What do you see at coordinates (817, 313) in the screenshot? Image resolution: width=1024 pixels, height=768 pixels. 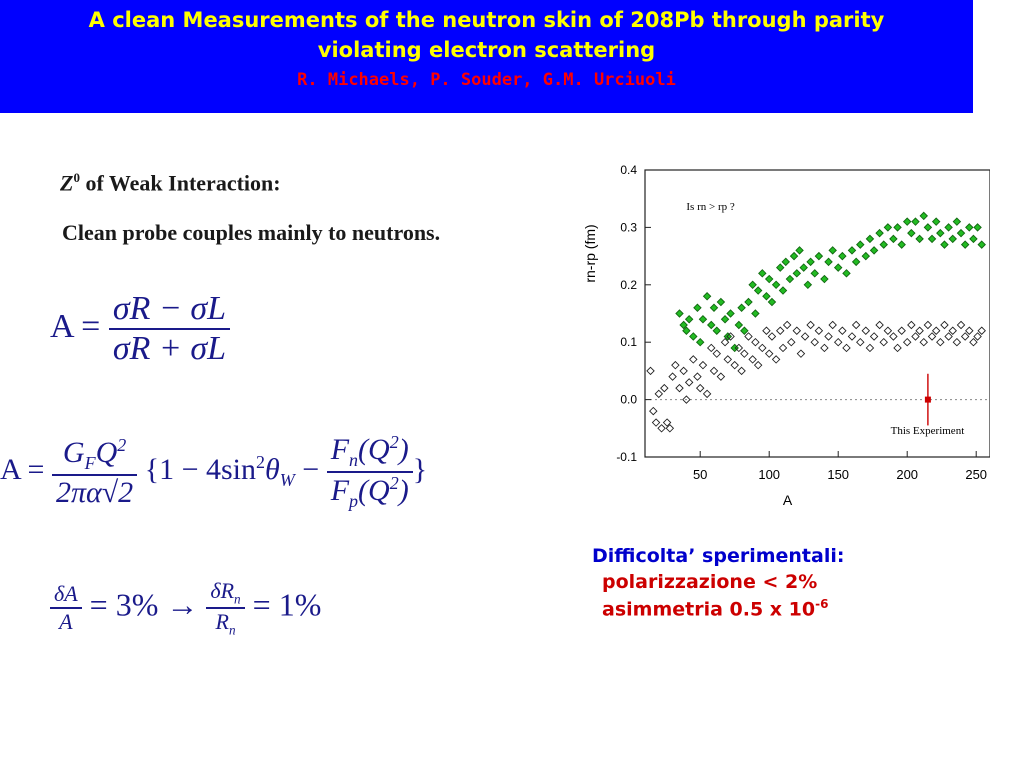 I see `chart-axes` at bounding box center [817, 313].